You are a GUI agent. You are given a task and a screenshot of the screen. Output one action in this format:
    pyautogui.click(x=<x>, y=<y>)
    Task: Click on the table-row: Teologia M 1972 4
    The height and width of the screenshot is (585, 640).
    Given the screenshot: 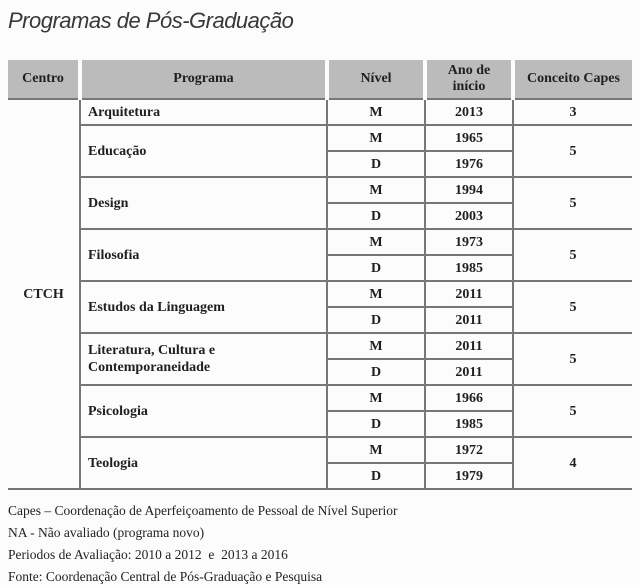 What is the action you would take?
    pyautogui.click(x=320, y=463)
    